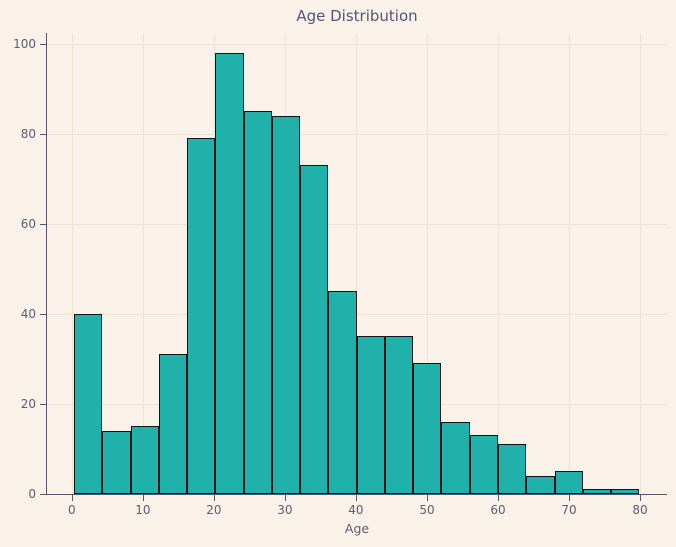 The height and width of the screenshot is (547, 676). What do you see at coordinates (72, 510) in the screenshot?
I see `x-tick-label: 0` at bounding box center [72, 510].